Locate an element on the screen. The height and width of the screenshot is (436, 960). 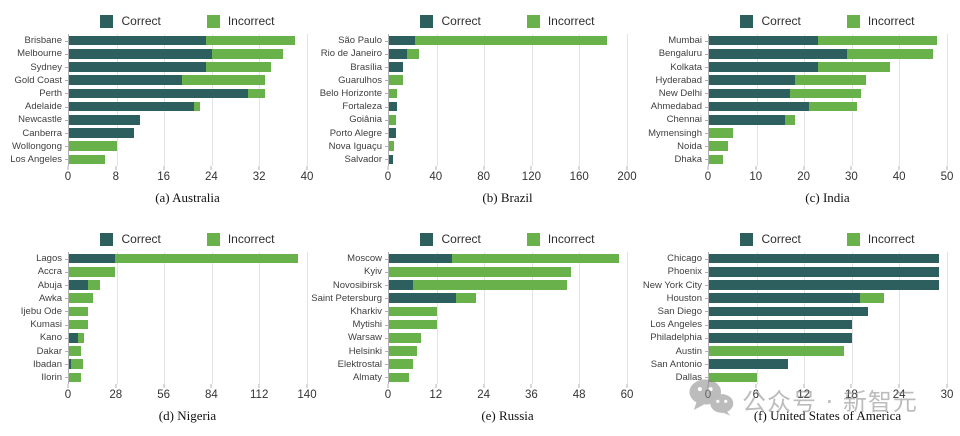
x-axis: 0 28 56 84 112 140 is located at coordinates (191, 395).